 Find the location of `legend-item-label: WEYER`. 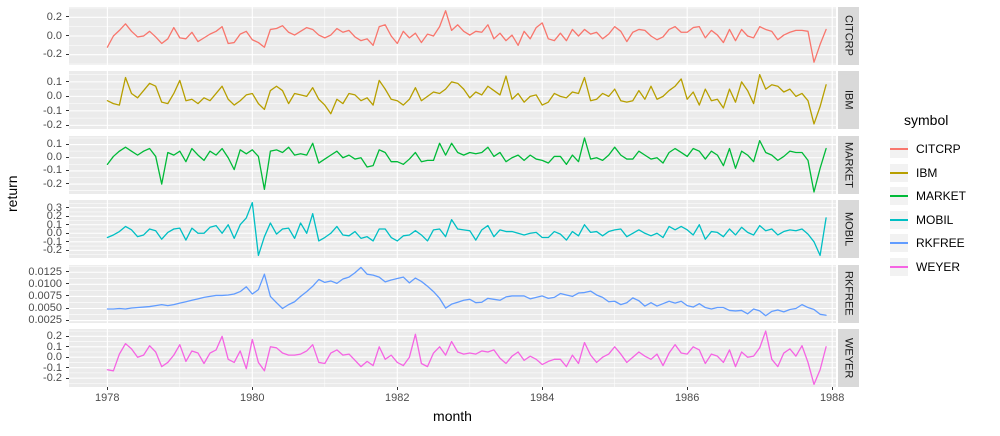

legend-item-label: WEYER is located at coordinates (938, 266).